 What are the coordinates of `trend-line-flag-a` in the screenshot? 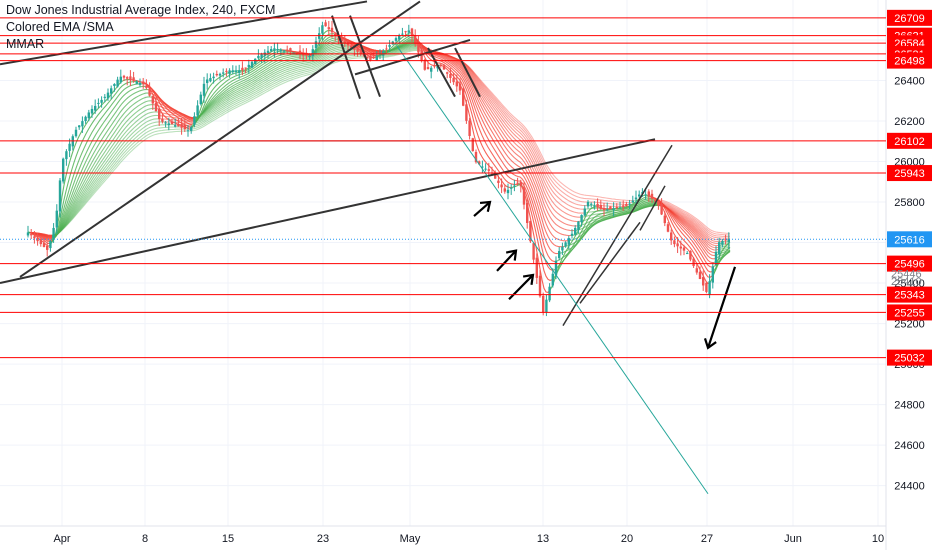 It's located at (346, 57).